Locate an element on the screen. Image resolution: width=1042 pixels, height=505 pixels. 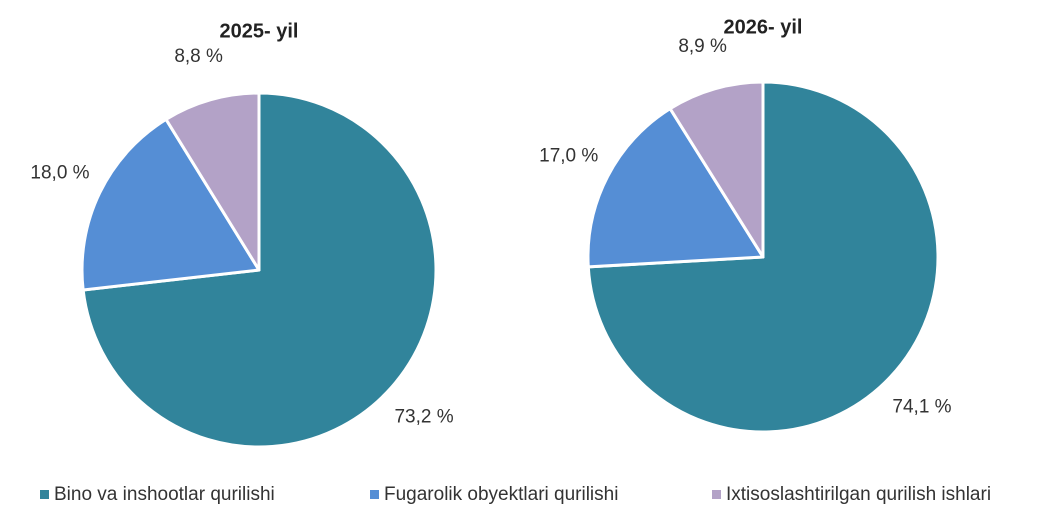
data-label: 18,0 % is located at coordinates (59, 172).